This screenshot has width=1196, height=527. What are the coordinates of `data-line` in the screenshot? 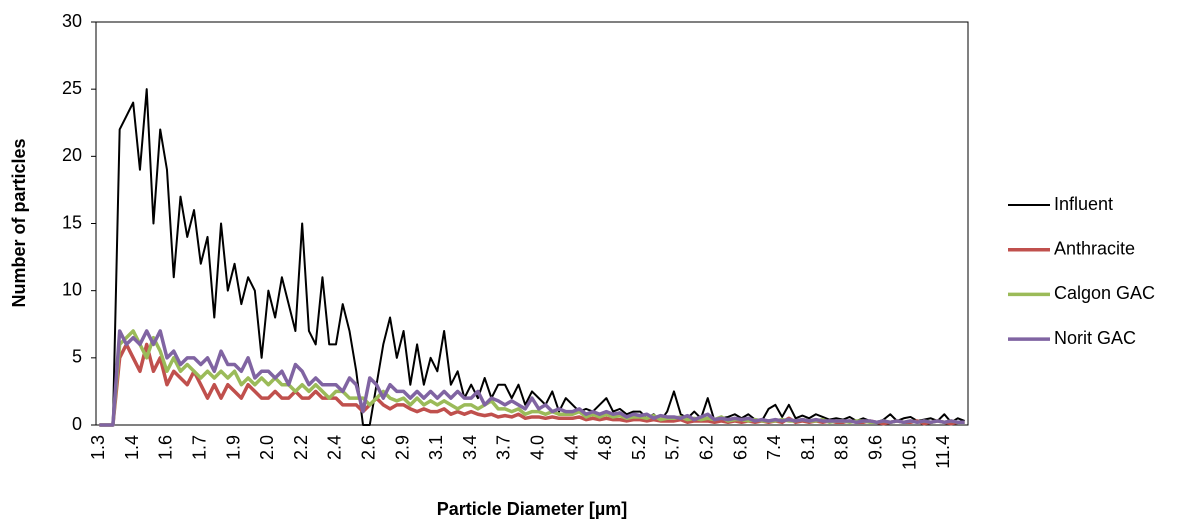 It's located at (532, 378).